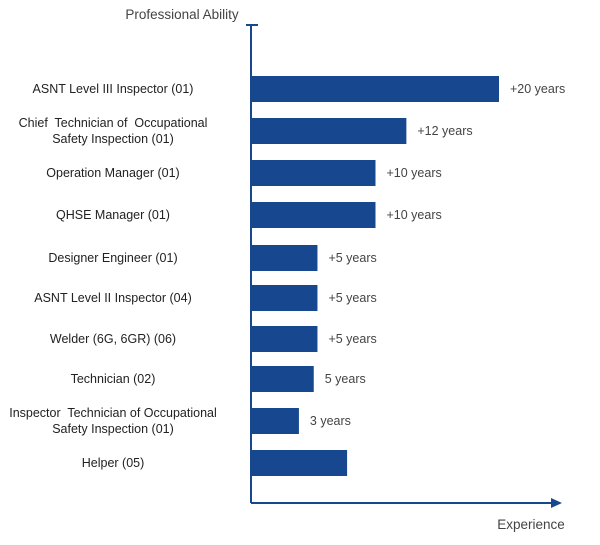 Image resolution: width=600 pixels, height=545 pixels. What do you see at coordinates (113, 215) in the screenshot?
I see `category-label-4: QHSE Manager (01)` at bounding box center [113, 215].